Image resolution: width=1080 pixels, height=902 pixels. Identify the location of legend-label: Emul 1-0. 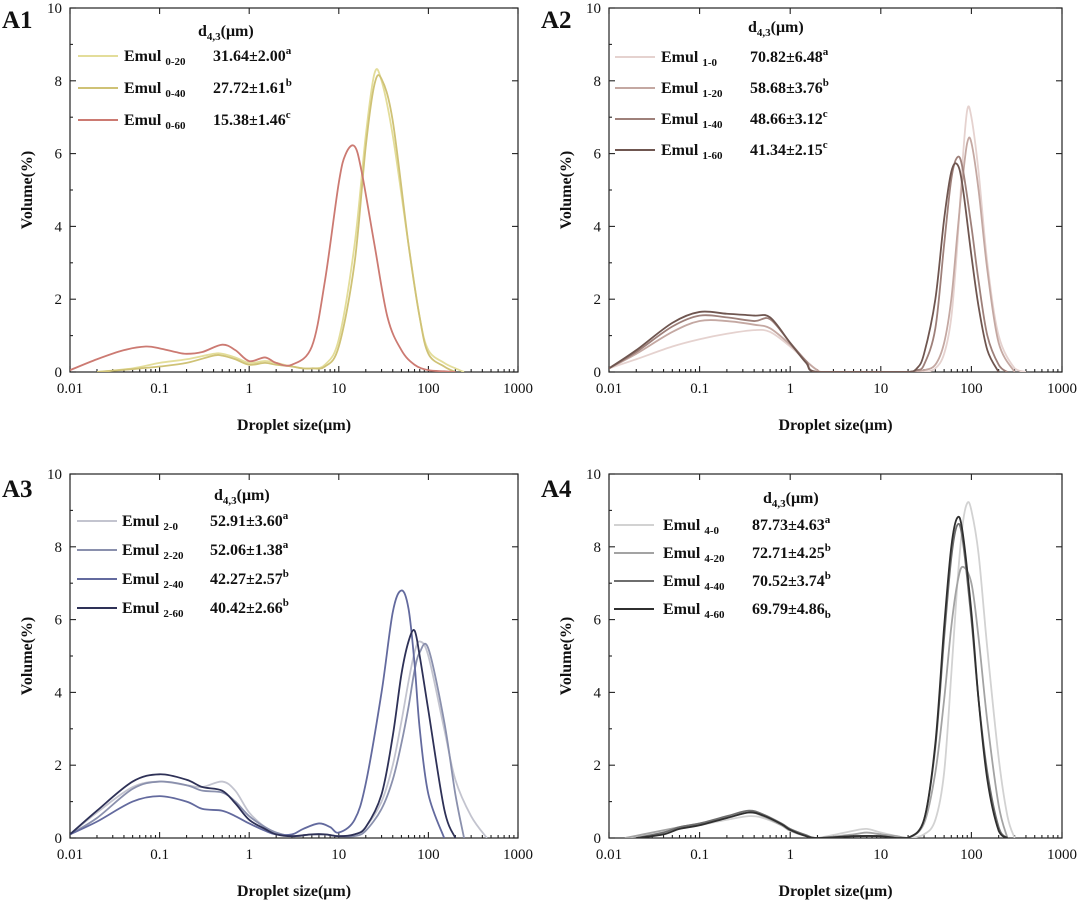
(689, 59).